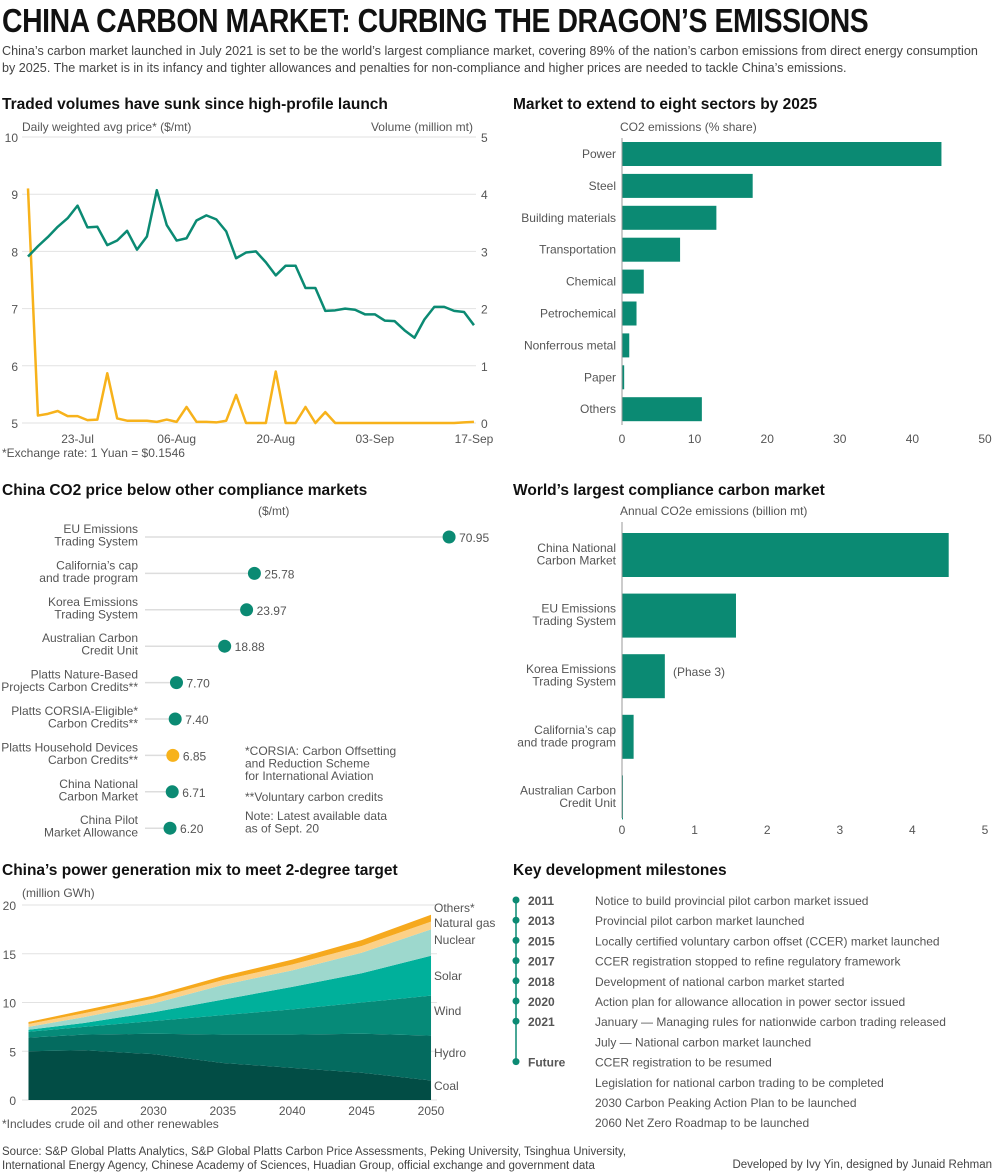 The height and width of the screenshot is (1174, 996). Describe the element at coordinates (767, 830) in the screenshot. I see `x-tick-label: 2` at that location.